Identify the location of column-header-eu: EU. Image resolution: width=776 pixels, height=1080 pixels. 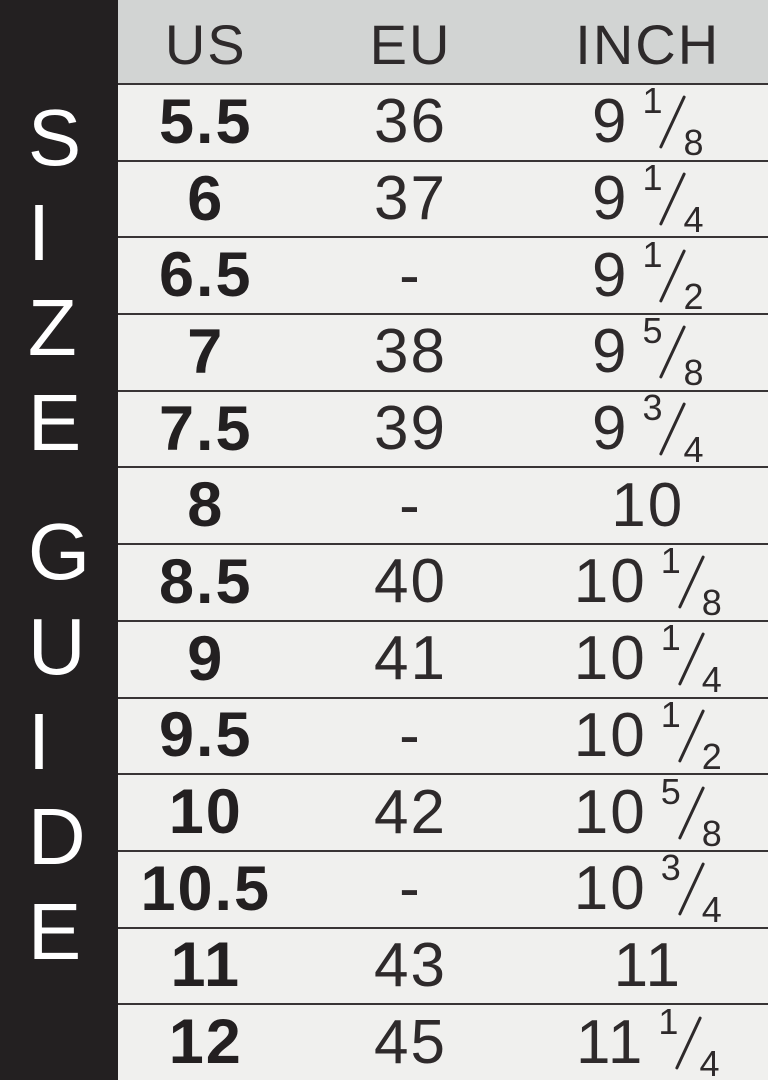
(410, 44).